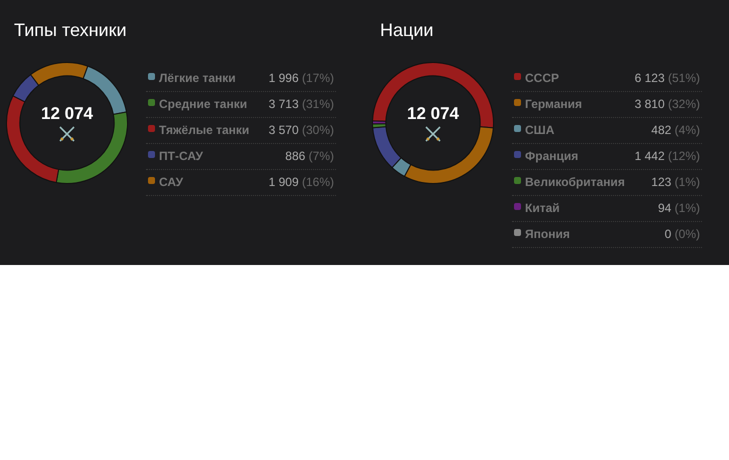 The width and height of the screenshot is (729, 460). I want to click on data-label: 3 810 (32%), so click(667, 104).